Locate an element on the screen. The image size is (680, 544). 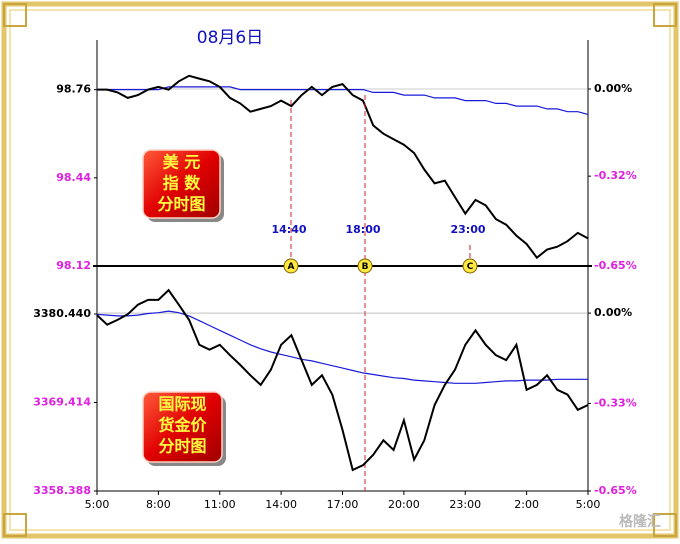
chart-title: 08月6日 is located at coordinates (230, 38).